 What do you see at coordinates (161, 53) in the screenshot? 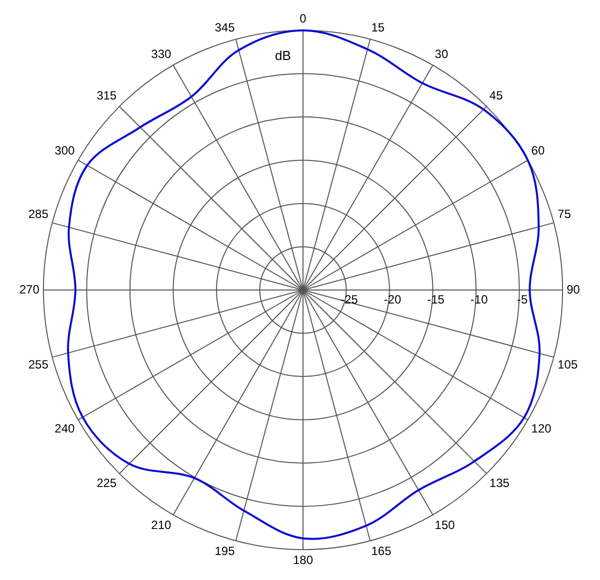
I see `spoke-label: 330` at bounding box center [161, 53].